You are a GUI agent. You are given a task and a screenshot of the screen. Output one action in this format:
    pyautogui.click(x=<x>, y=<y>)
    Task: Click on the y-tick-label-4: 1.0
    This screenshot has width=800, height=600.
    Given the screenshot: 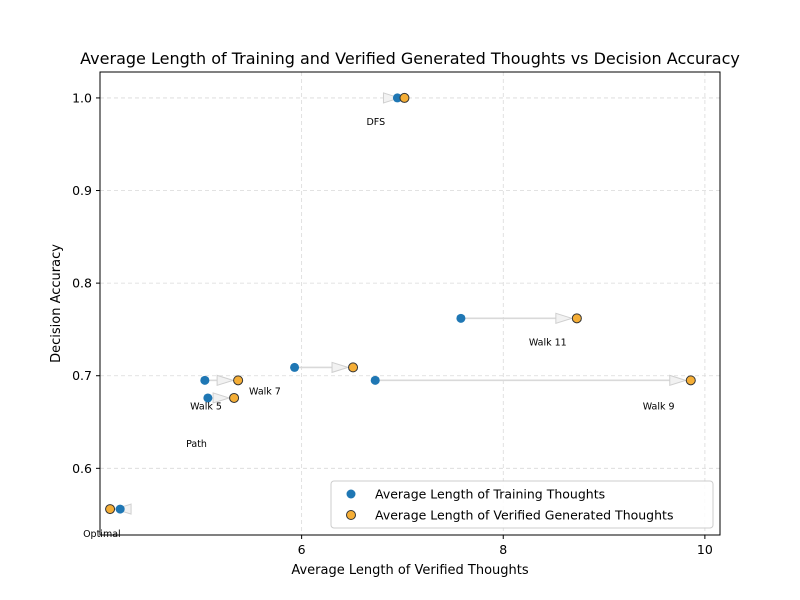 What is the action you would take?
    pyautogui.click(x=82, y=97)
    